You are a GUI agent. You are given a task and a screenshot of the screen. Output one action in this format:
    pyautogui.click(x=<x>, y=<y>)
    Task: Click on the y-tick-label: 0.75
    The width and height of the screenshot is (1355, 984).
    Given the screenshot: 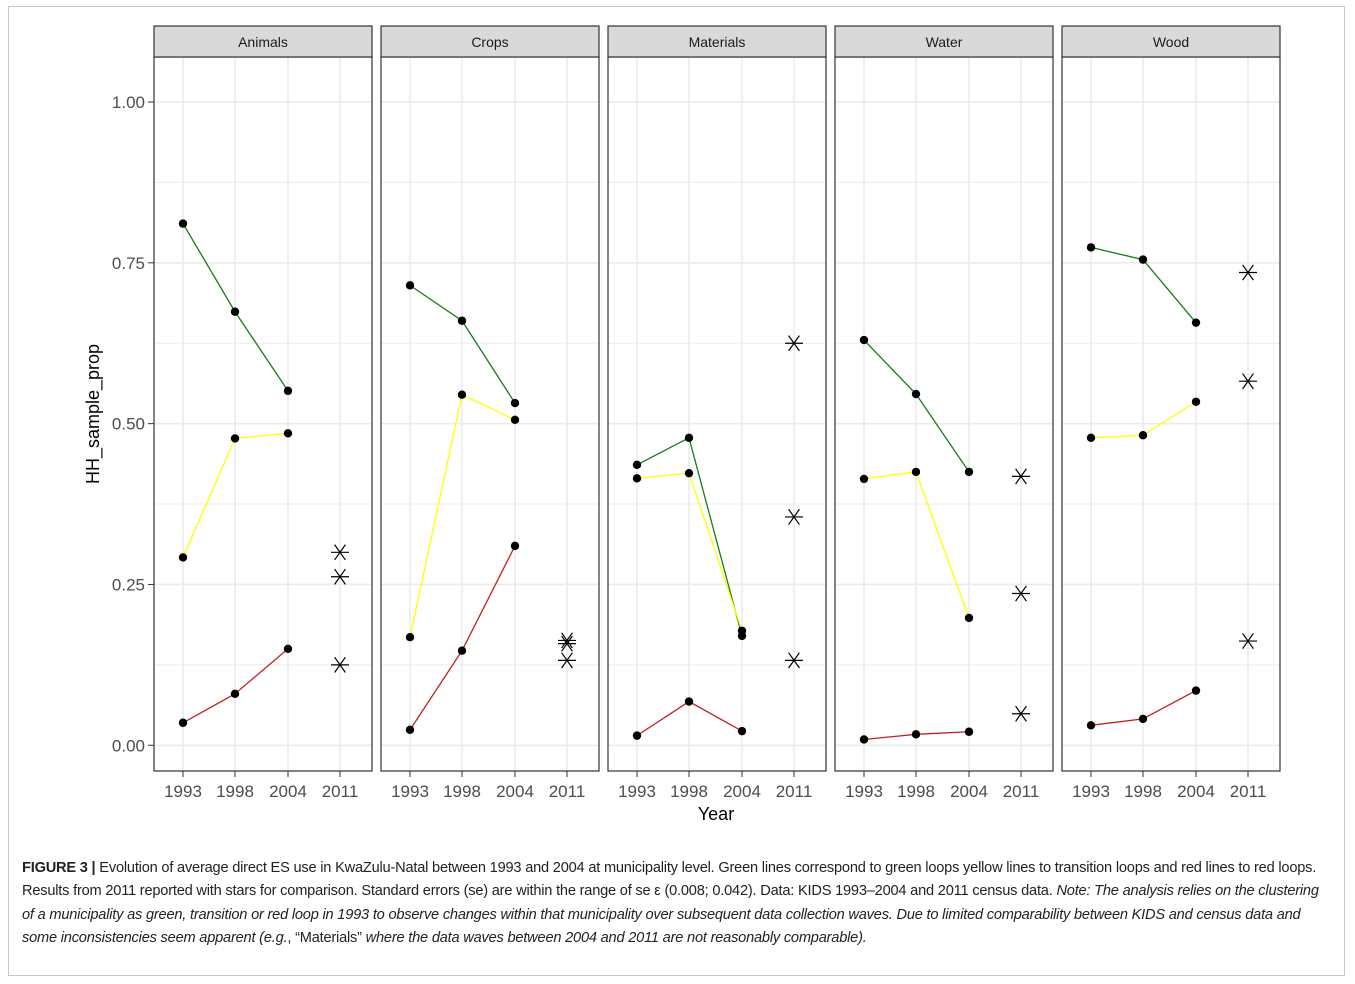 What is the action you would take?
    pyautogui.click(x=128, y=263)
    